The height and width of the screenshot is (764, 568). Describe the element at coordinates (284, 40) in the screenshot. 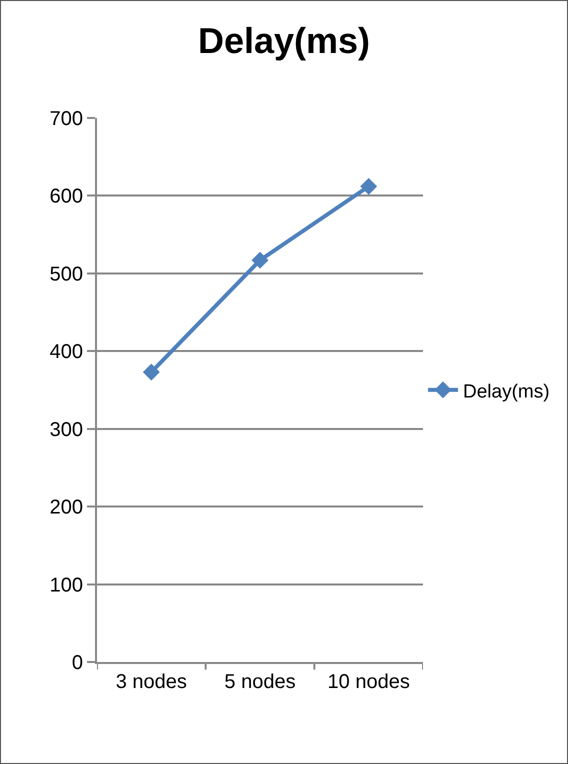

I see `chart-title: Delay(ms)` at that location.